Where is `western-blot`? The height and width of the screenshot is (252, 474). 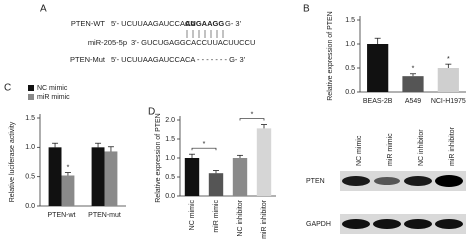
western-blot is located at coordinates (403, 202).